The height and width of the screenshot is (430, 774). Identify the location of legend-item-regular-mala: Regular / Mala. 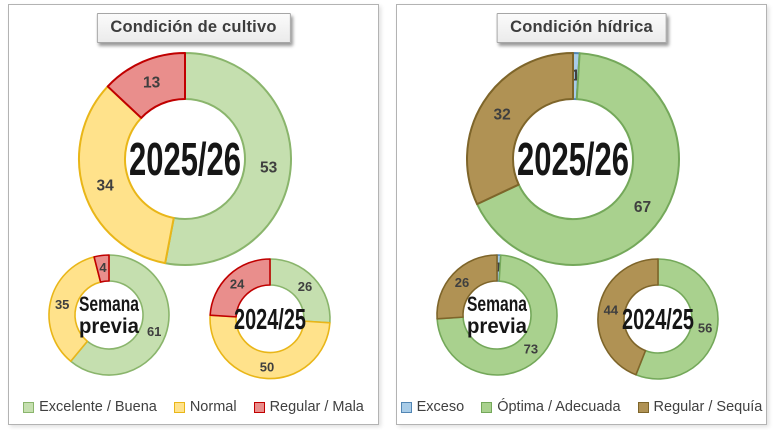
(308, 407).